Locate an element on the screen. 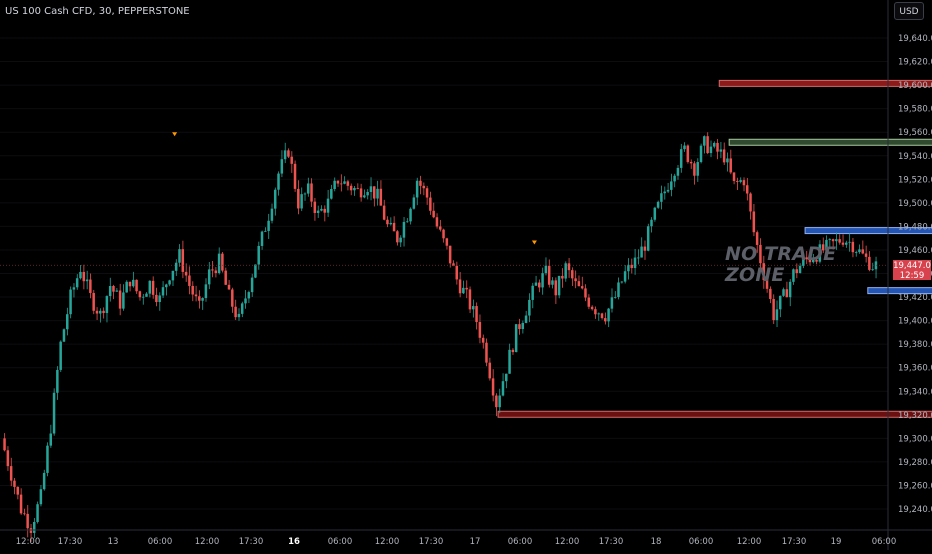  zone-blue-lower is located at coordinates (899, 291).